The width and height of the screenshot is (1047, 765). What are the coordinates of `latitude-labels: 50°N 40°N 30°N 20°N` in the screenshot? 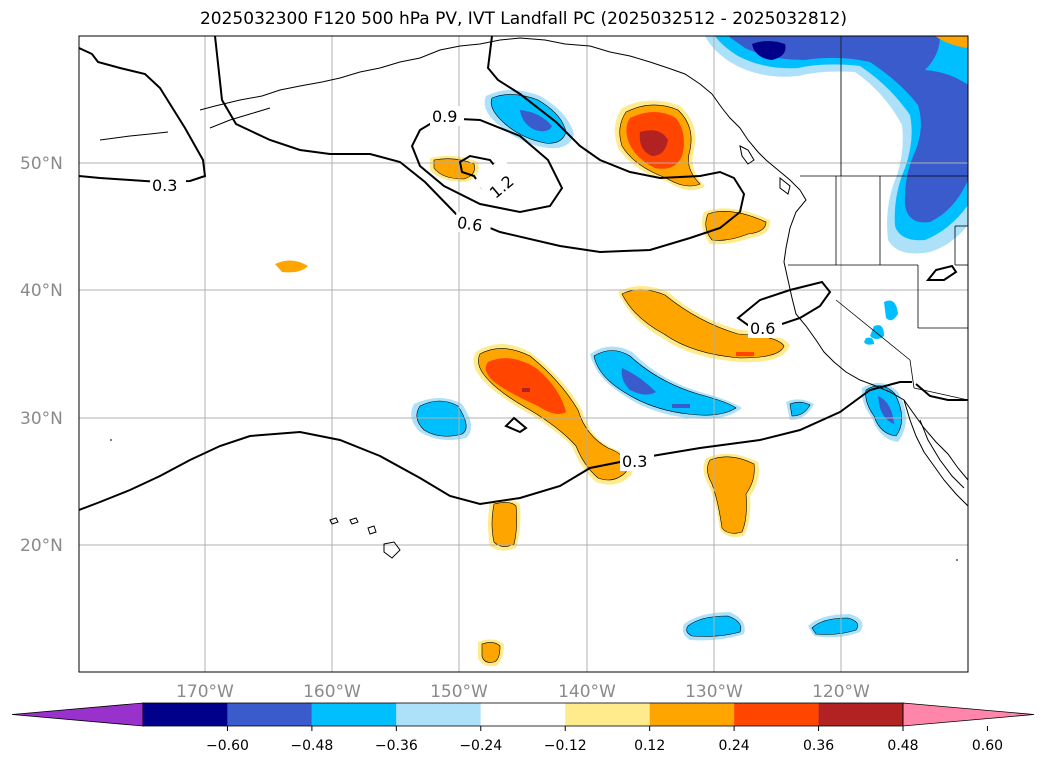 It's located at (41, 355).